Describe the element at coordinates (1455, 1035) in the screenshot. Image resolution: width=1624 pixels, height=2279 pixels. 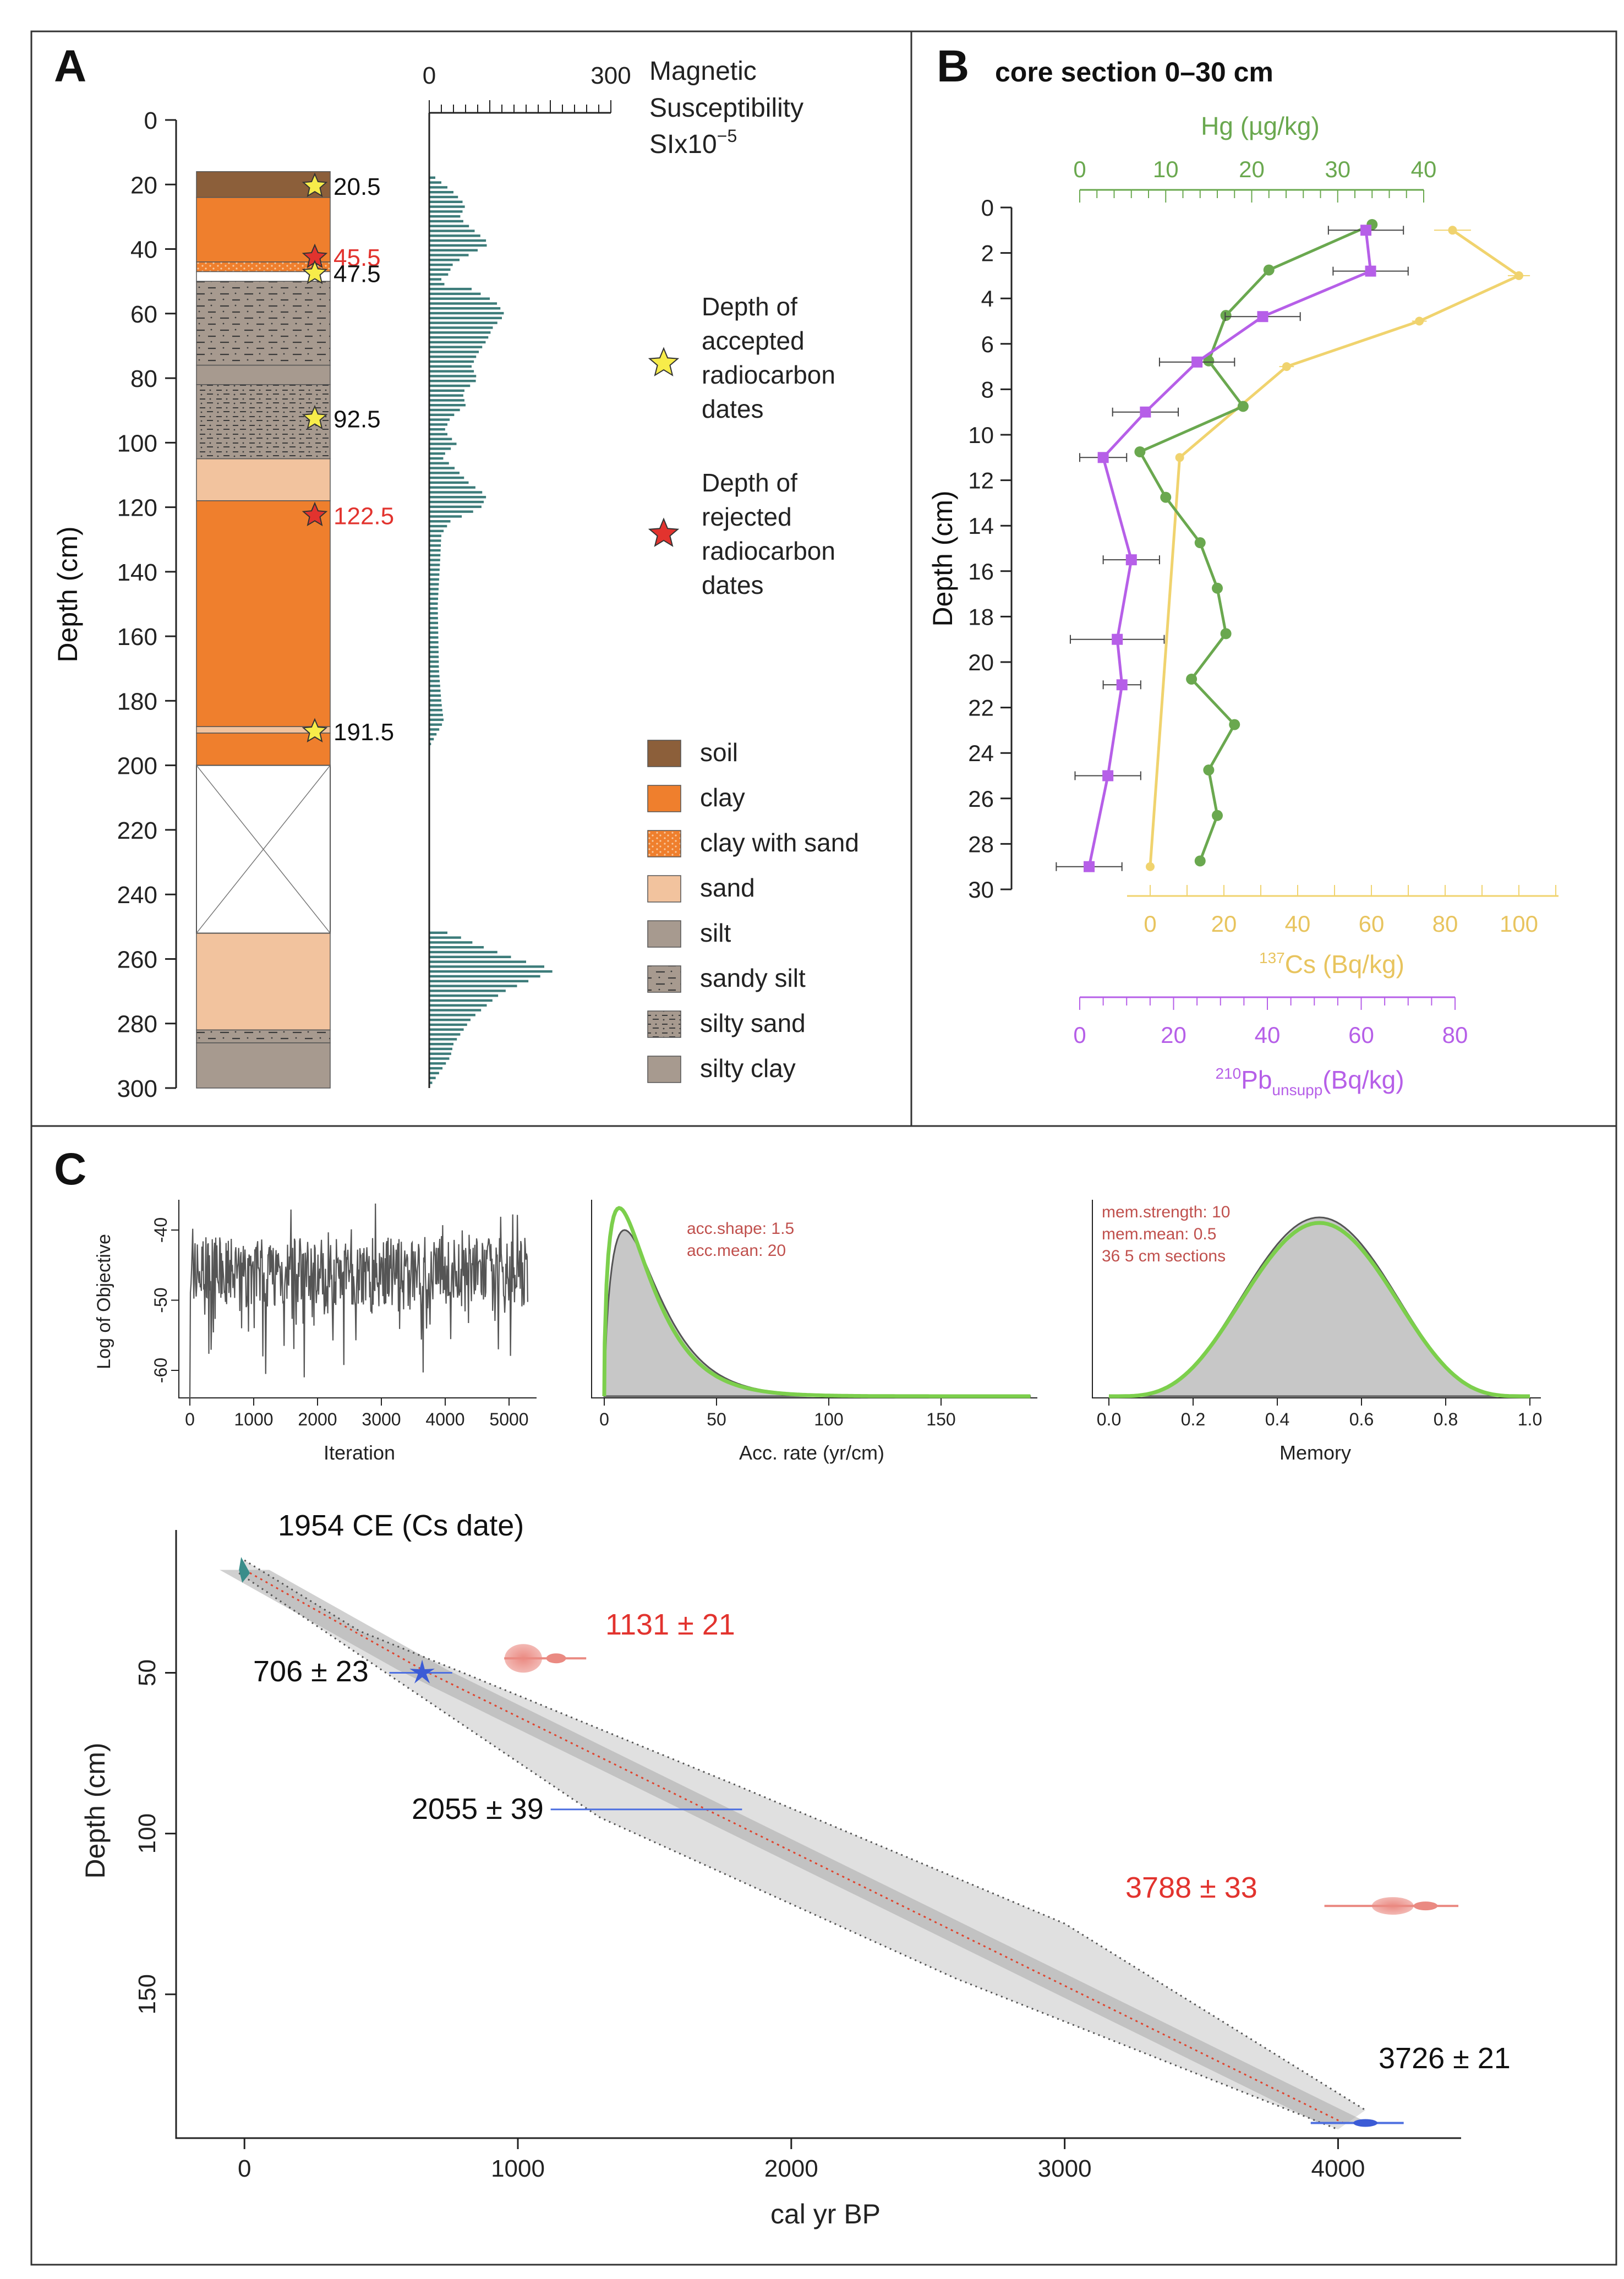
I see `pb-tick-label: 80` at that location.